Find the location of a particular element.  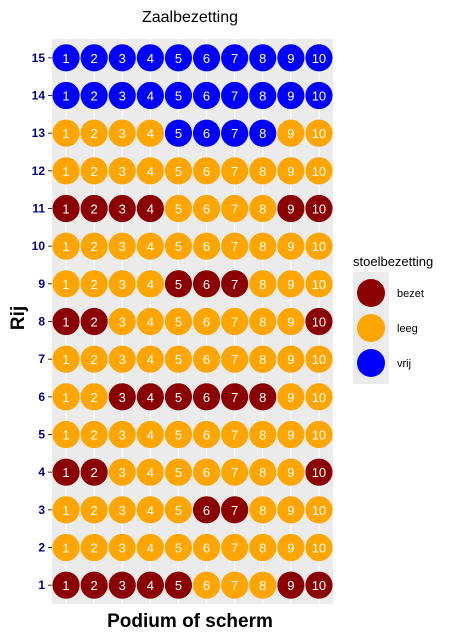

seat-label-row2-seat6: 6 is located at coordinates (206, 548).